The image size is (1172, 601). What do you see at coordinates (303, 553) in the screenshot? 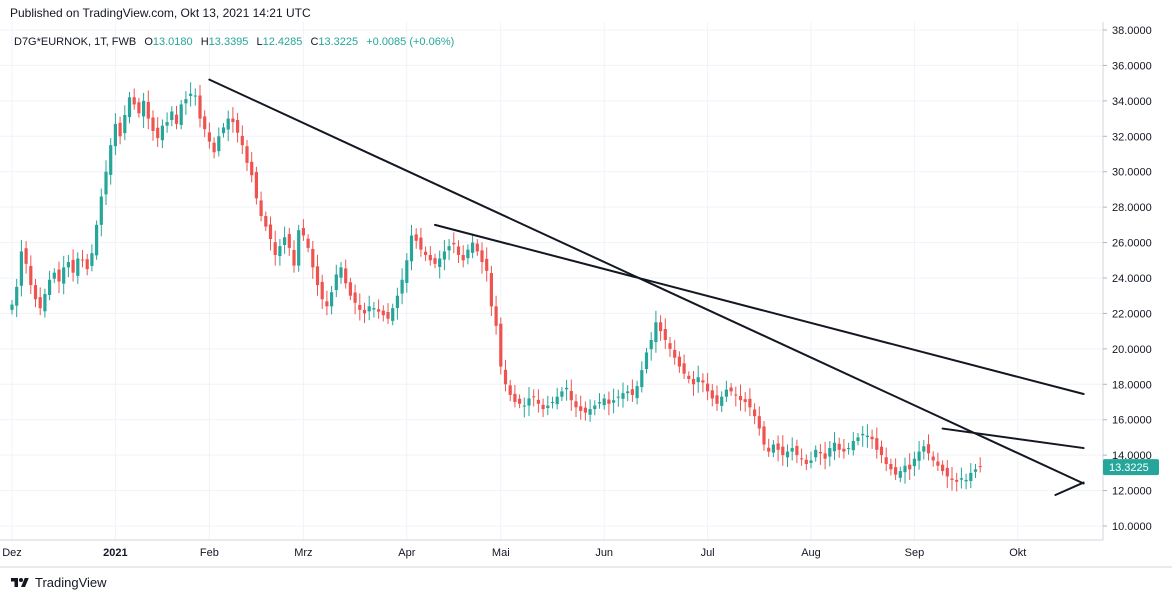
I see `time-tick-label: Mrz` at bounding box center [303, 553].